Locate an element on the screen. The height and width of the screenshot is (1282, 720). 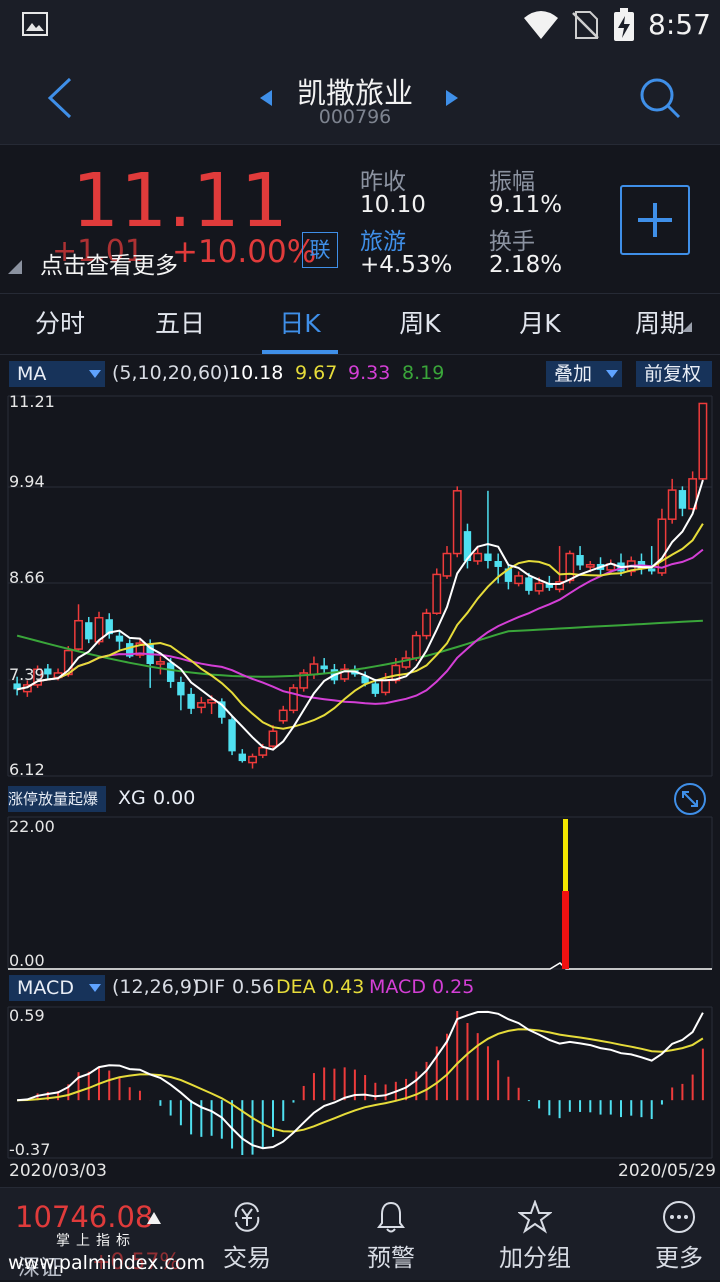
tap-more-hint: 点击查看更多 is located at coordinates (109, 266).